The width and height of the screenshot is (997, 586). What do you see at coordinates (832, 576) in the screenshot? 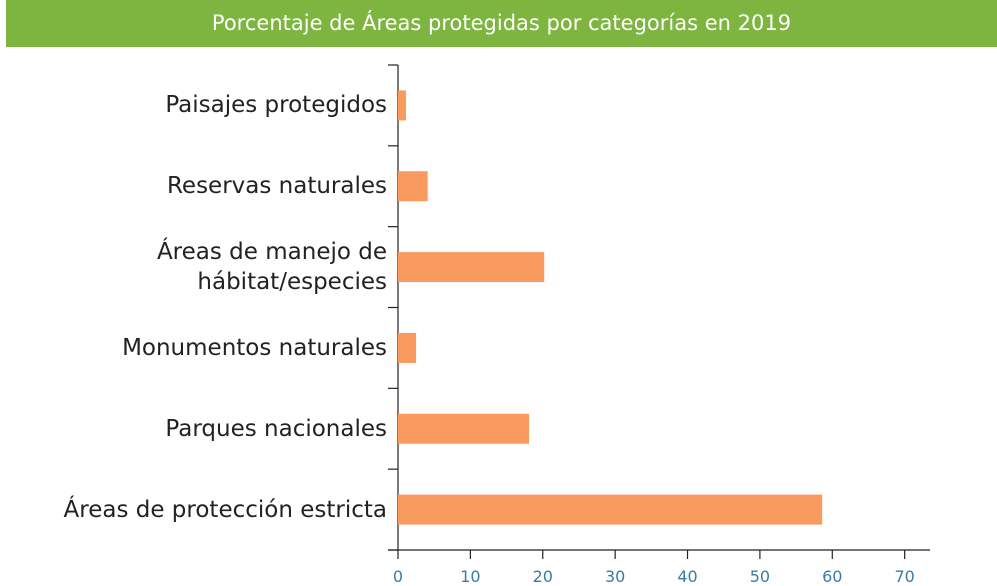
I see `x-tick-label: 60` at bounding box center [832, 576].